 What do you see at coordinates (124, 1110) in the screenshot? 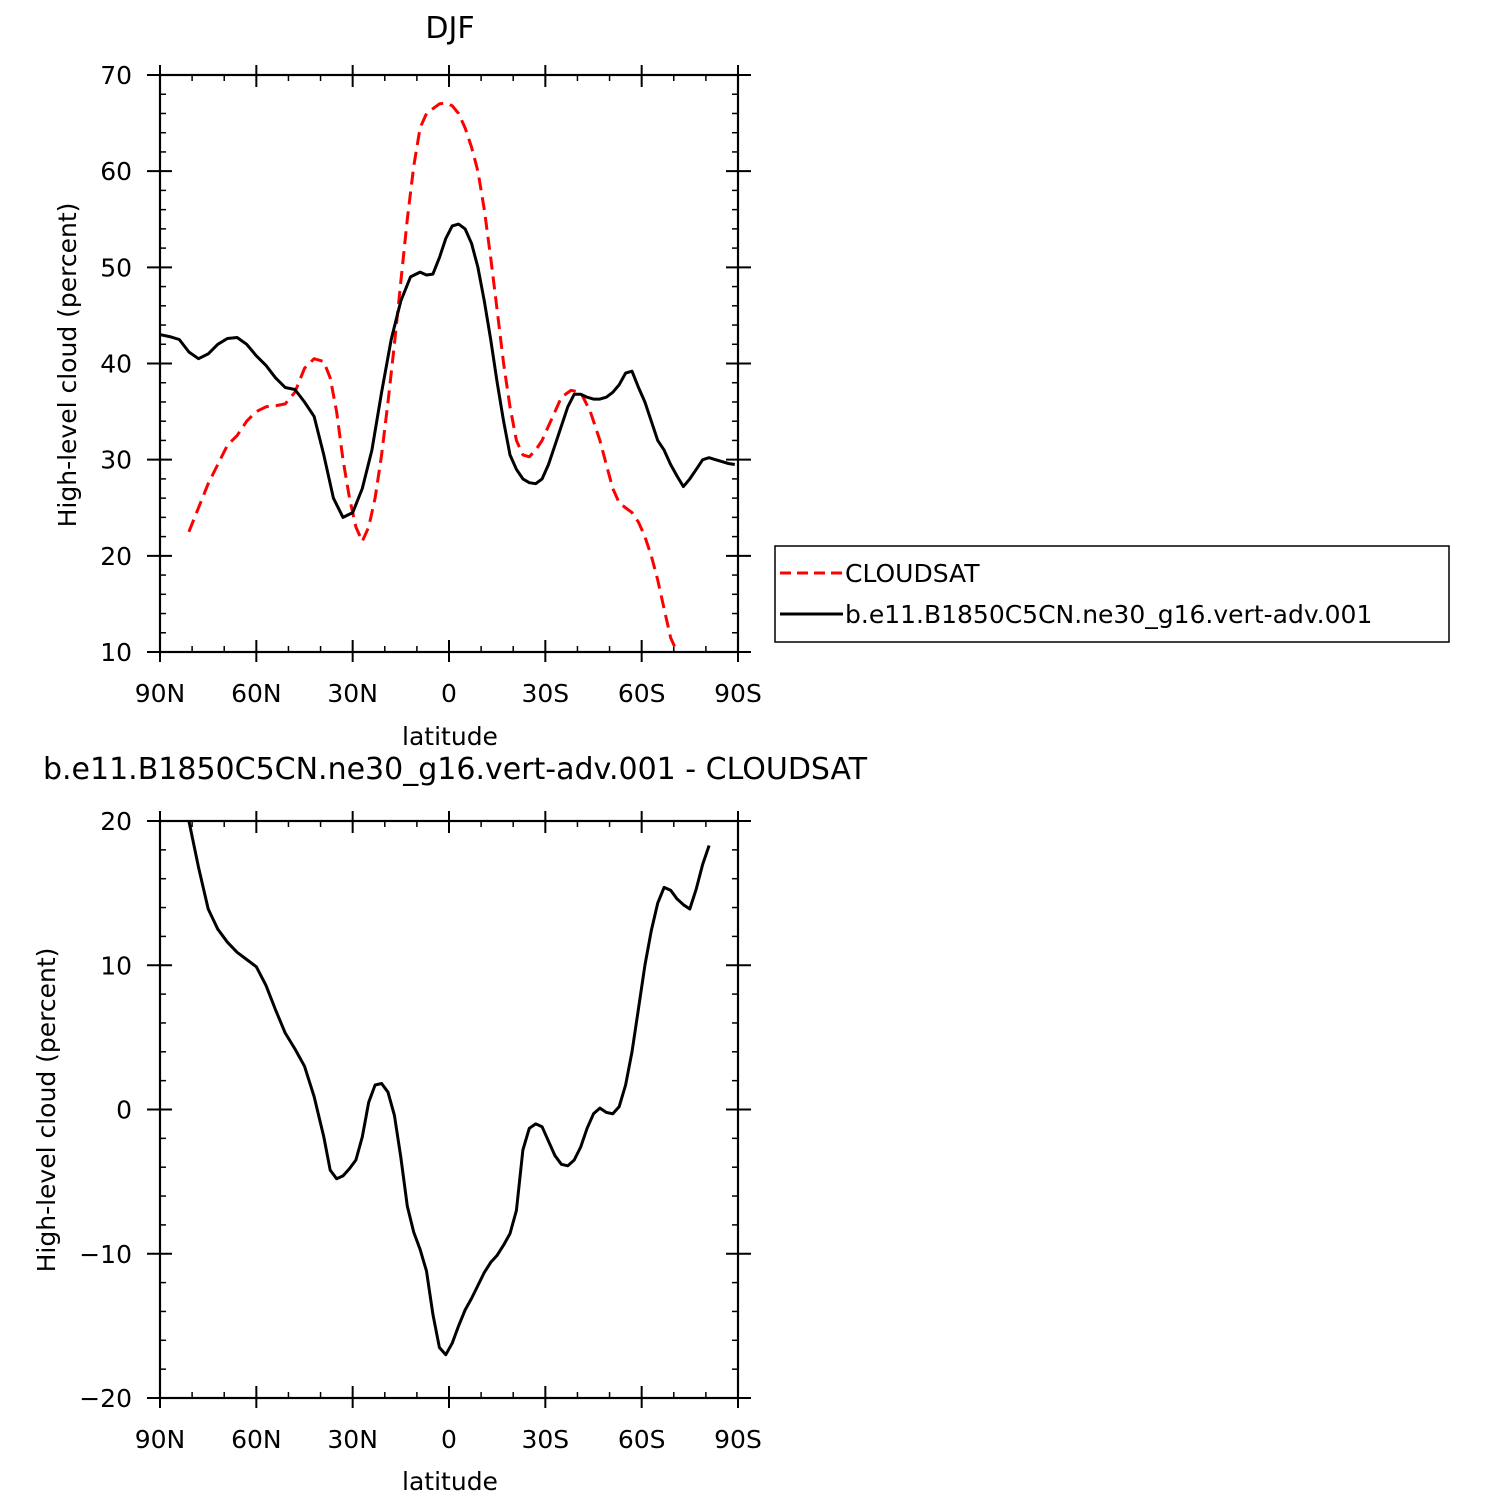
I see `y-tick-label: 0` at bounding box center [124, 1110].